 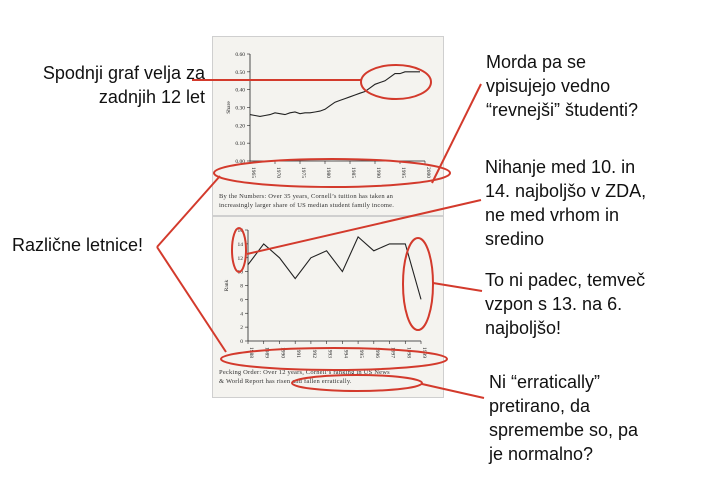 I want to click on y-axis-label: Share, so click(x=229, y=107).